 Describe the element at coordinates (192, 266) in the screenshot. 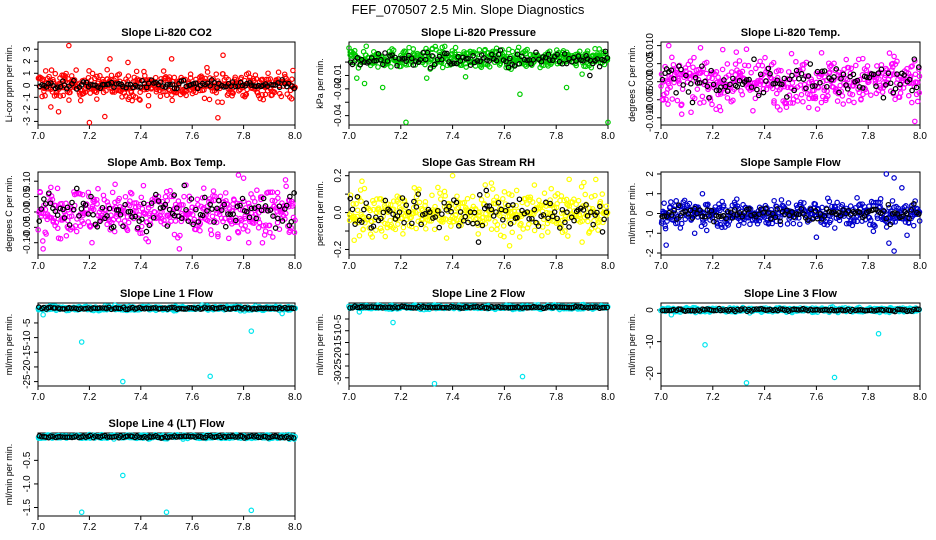

I see `x-tick-label: 7.6` at that location.